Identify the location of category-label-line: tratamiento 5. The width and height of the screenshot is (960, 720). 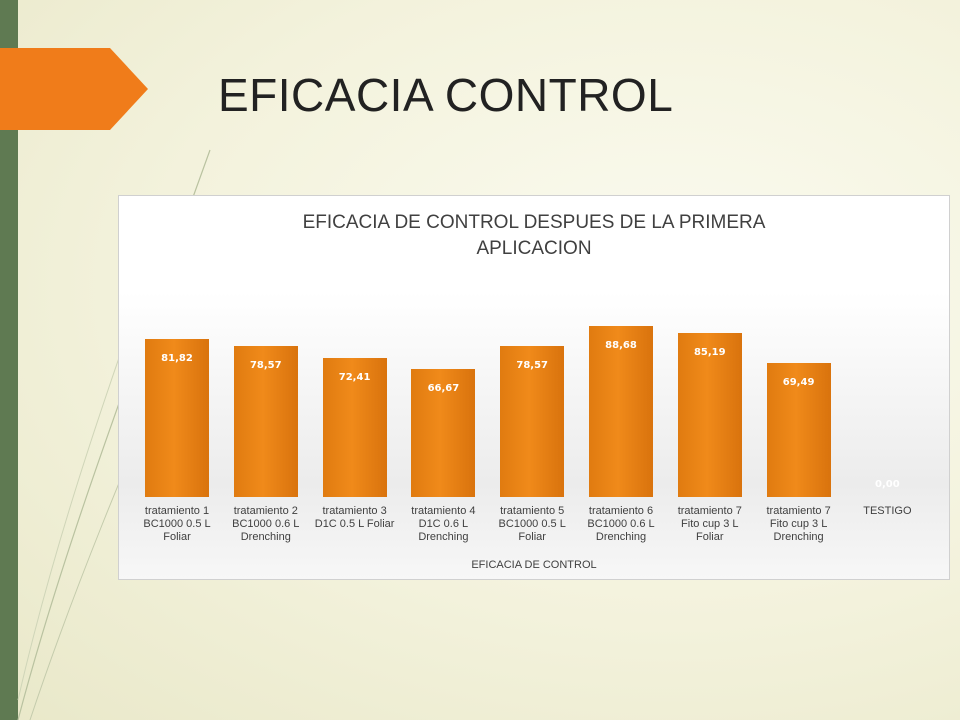
(532, 511).